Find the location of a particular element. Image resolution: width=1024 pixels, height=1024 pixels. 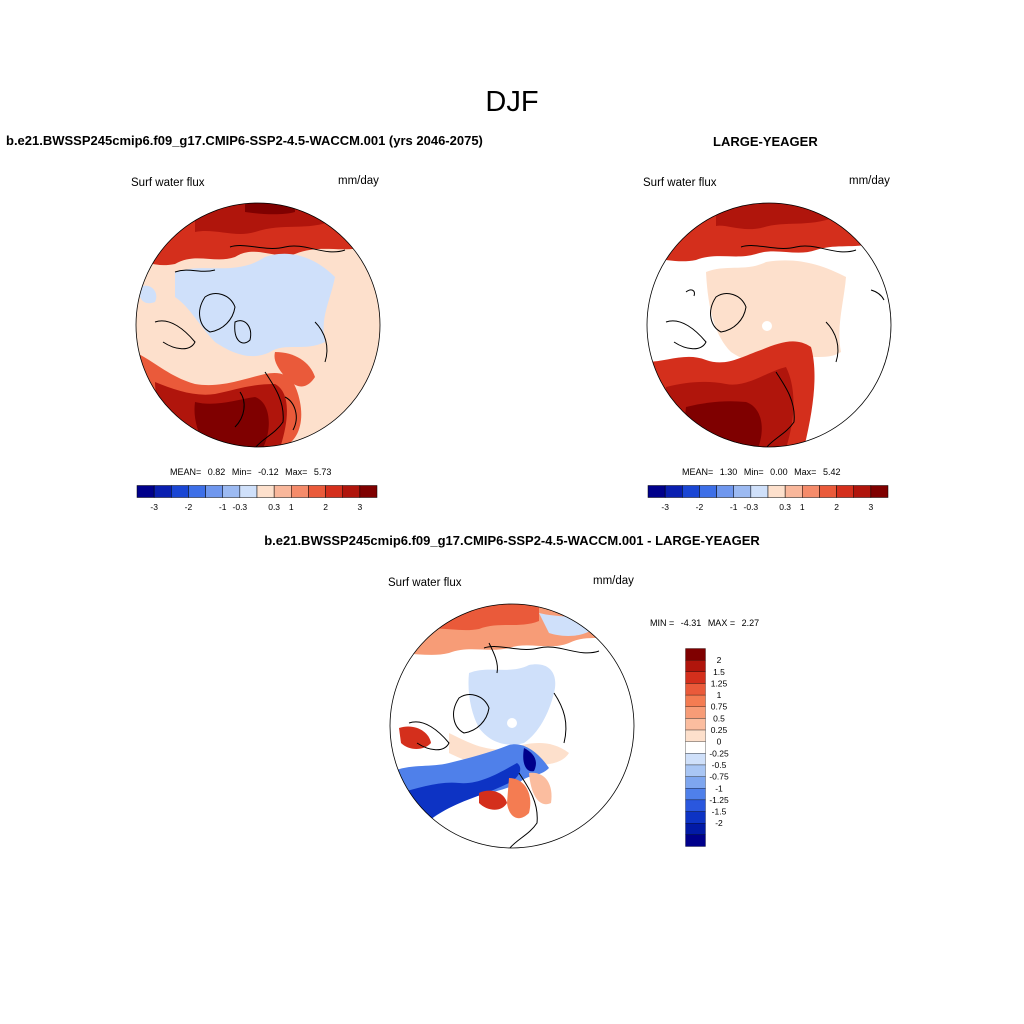

panel-1-colorbar-tick-label: 2 is located at coordinates (325, 507).